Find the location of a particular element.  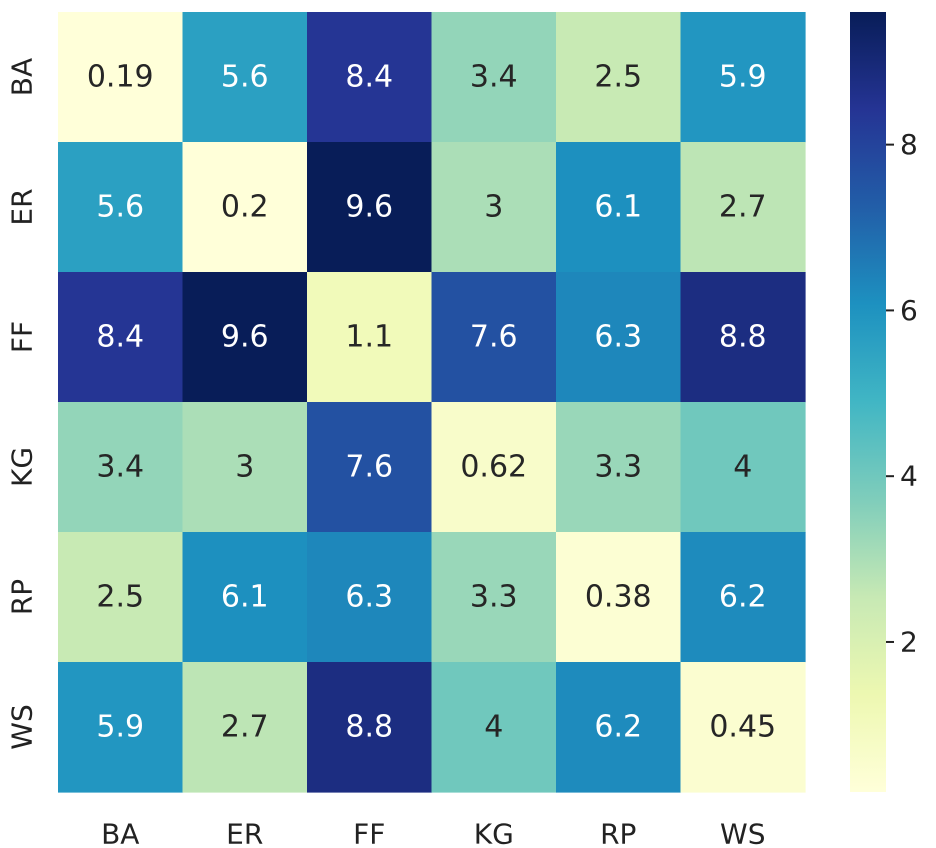

cell-value-label: 0.45 is located at coordinates (742, 727).